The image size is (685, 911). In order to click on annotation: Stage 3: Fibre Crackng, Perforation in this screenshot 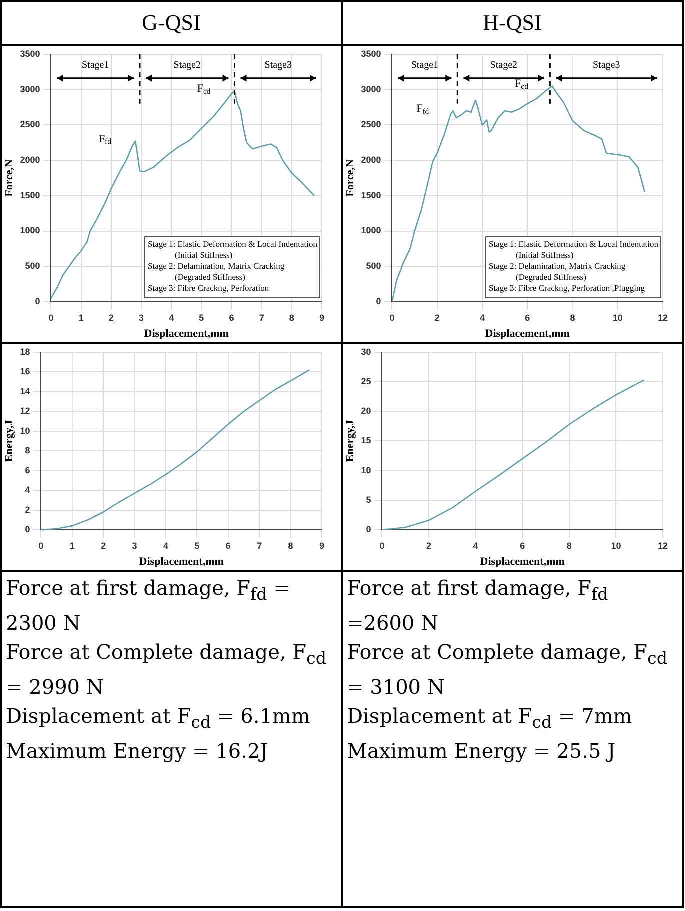, I will do `click(209, 288)`.